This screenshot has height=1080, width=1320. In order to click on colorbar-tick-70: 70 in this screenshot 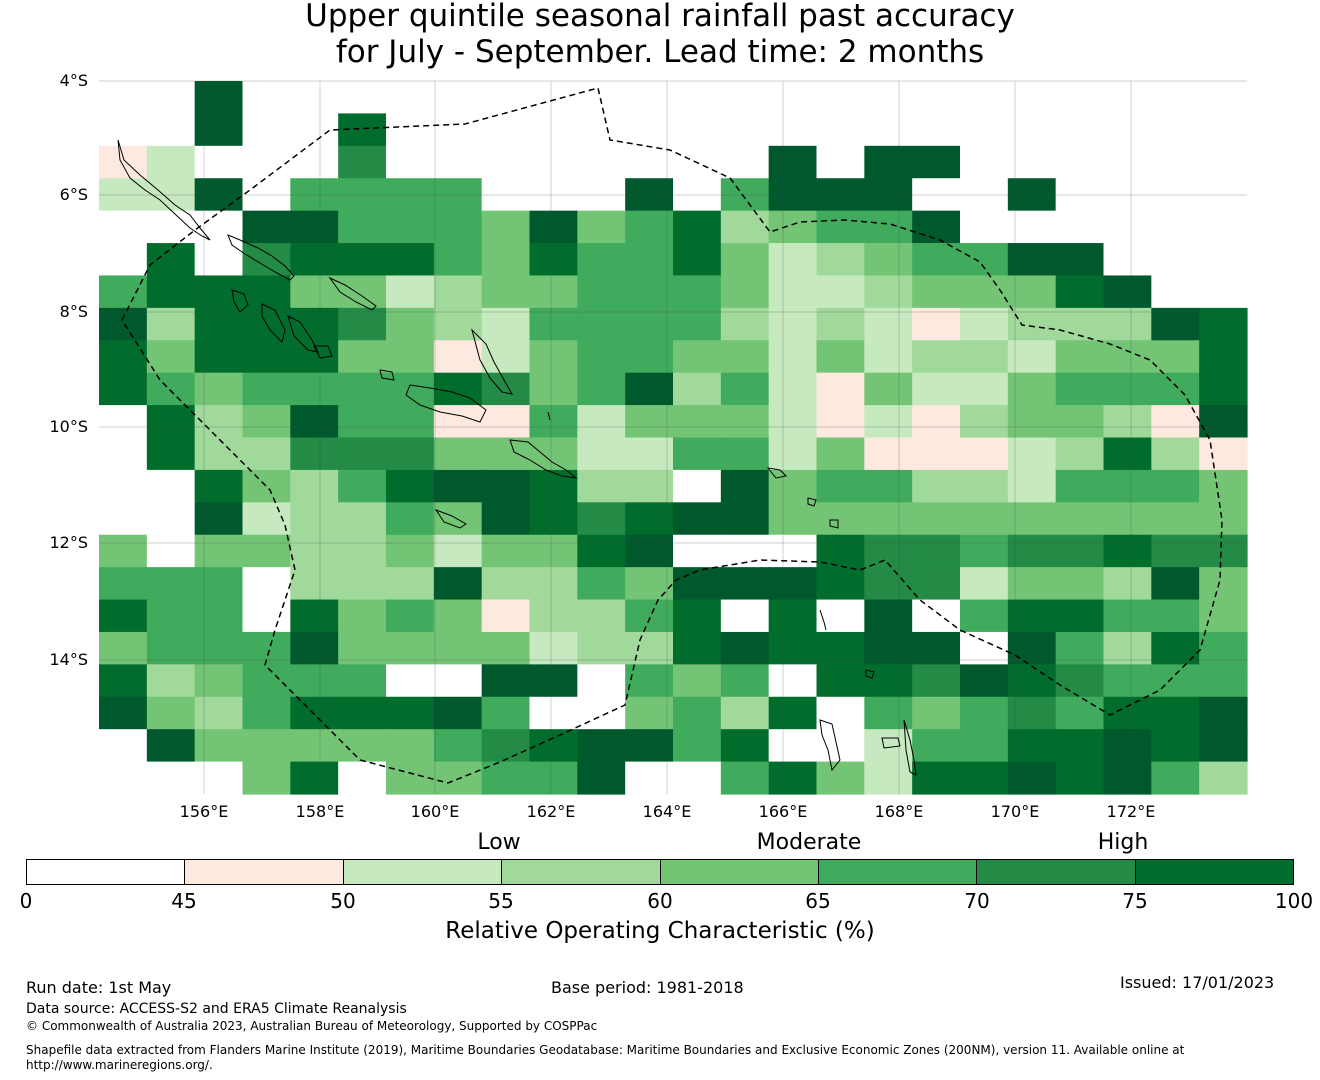, I will do `click(977, 901)`.